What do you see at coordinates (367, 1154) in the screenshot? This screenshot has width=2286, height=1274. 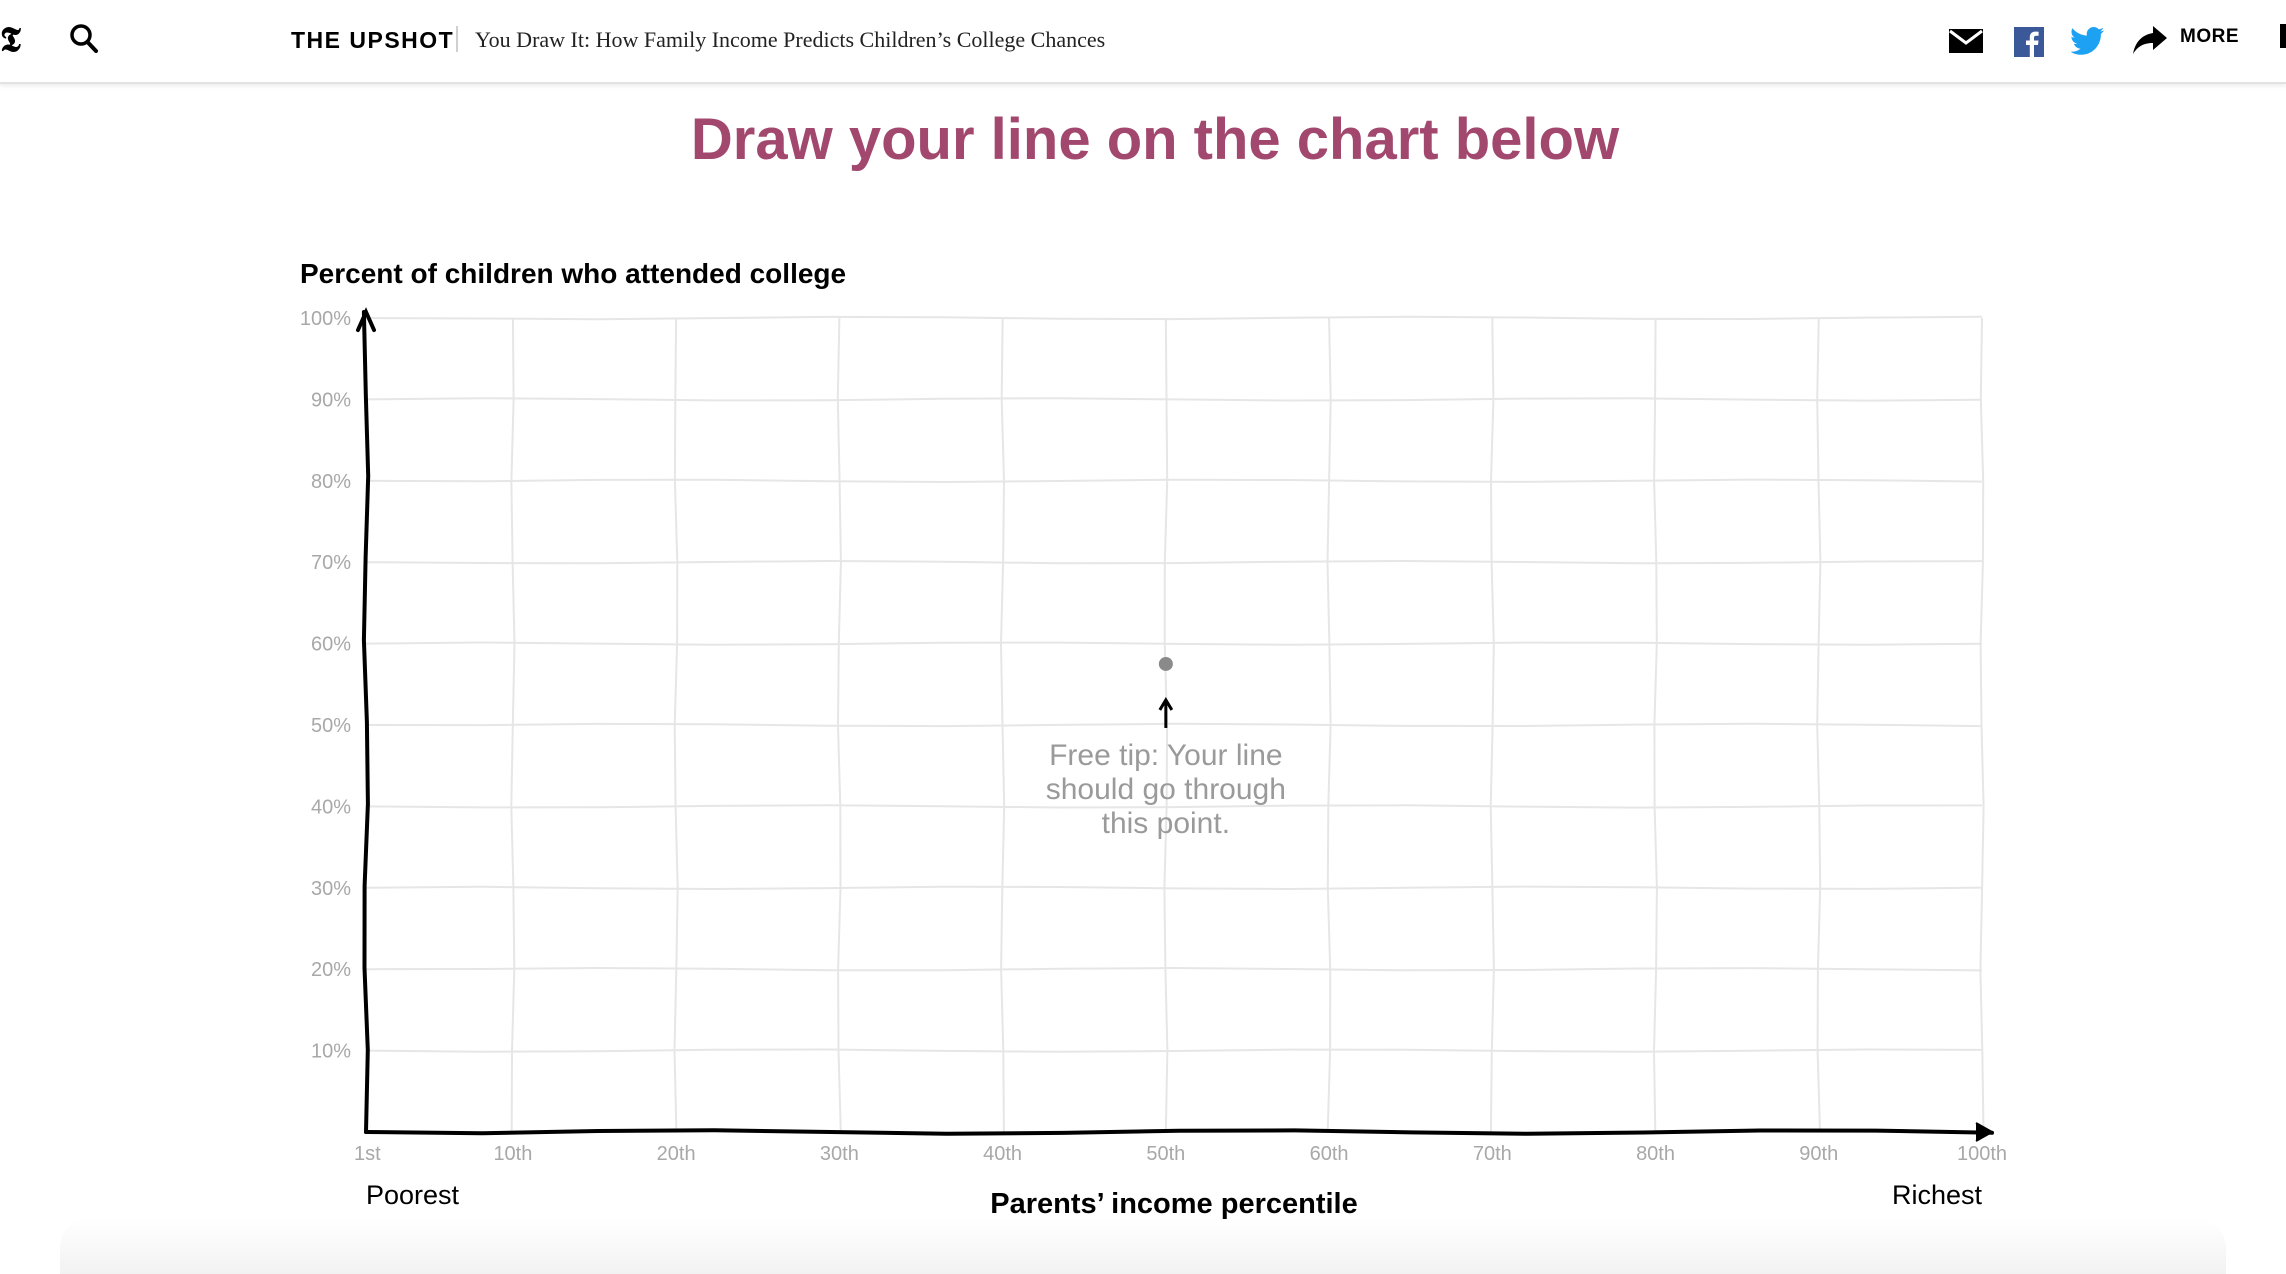 I see `x-tick-label: 1st` at bounding box center [367, 1154].